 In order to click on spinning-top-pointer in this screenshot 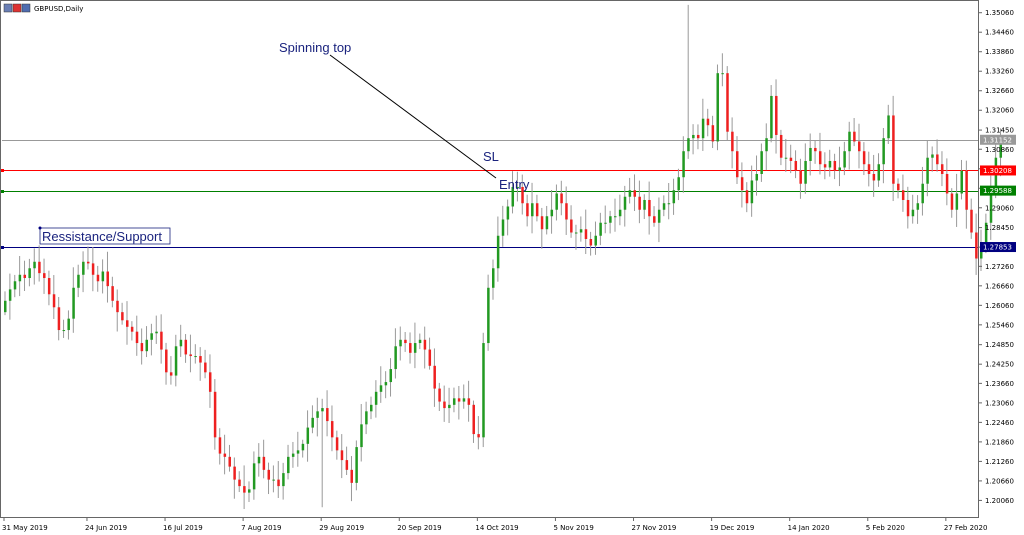, I will do `click(413, 116)`.